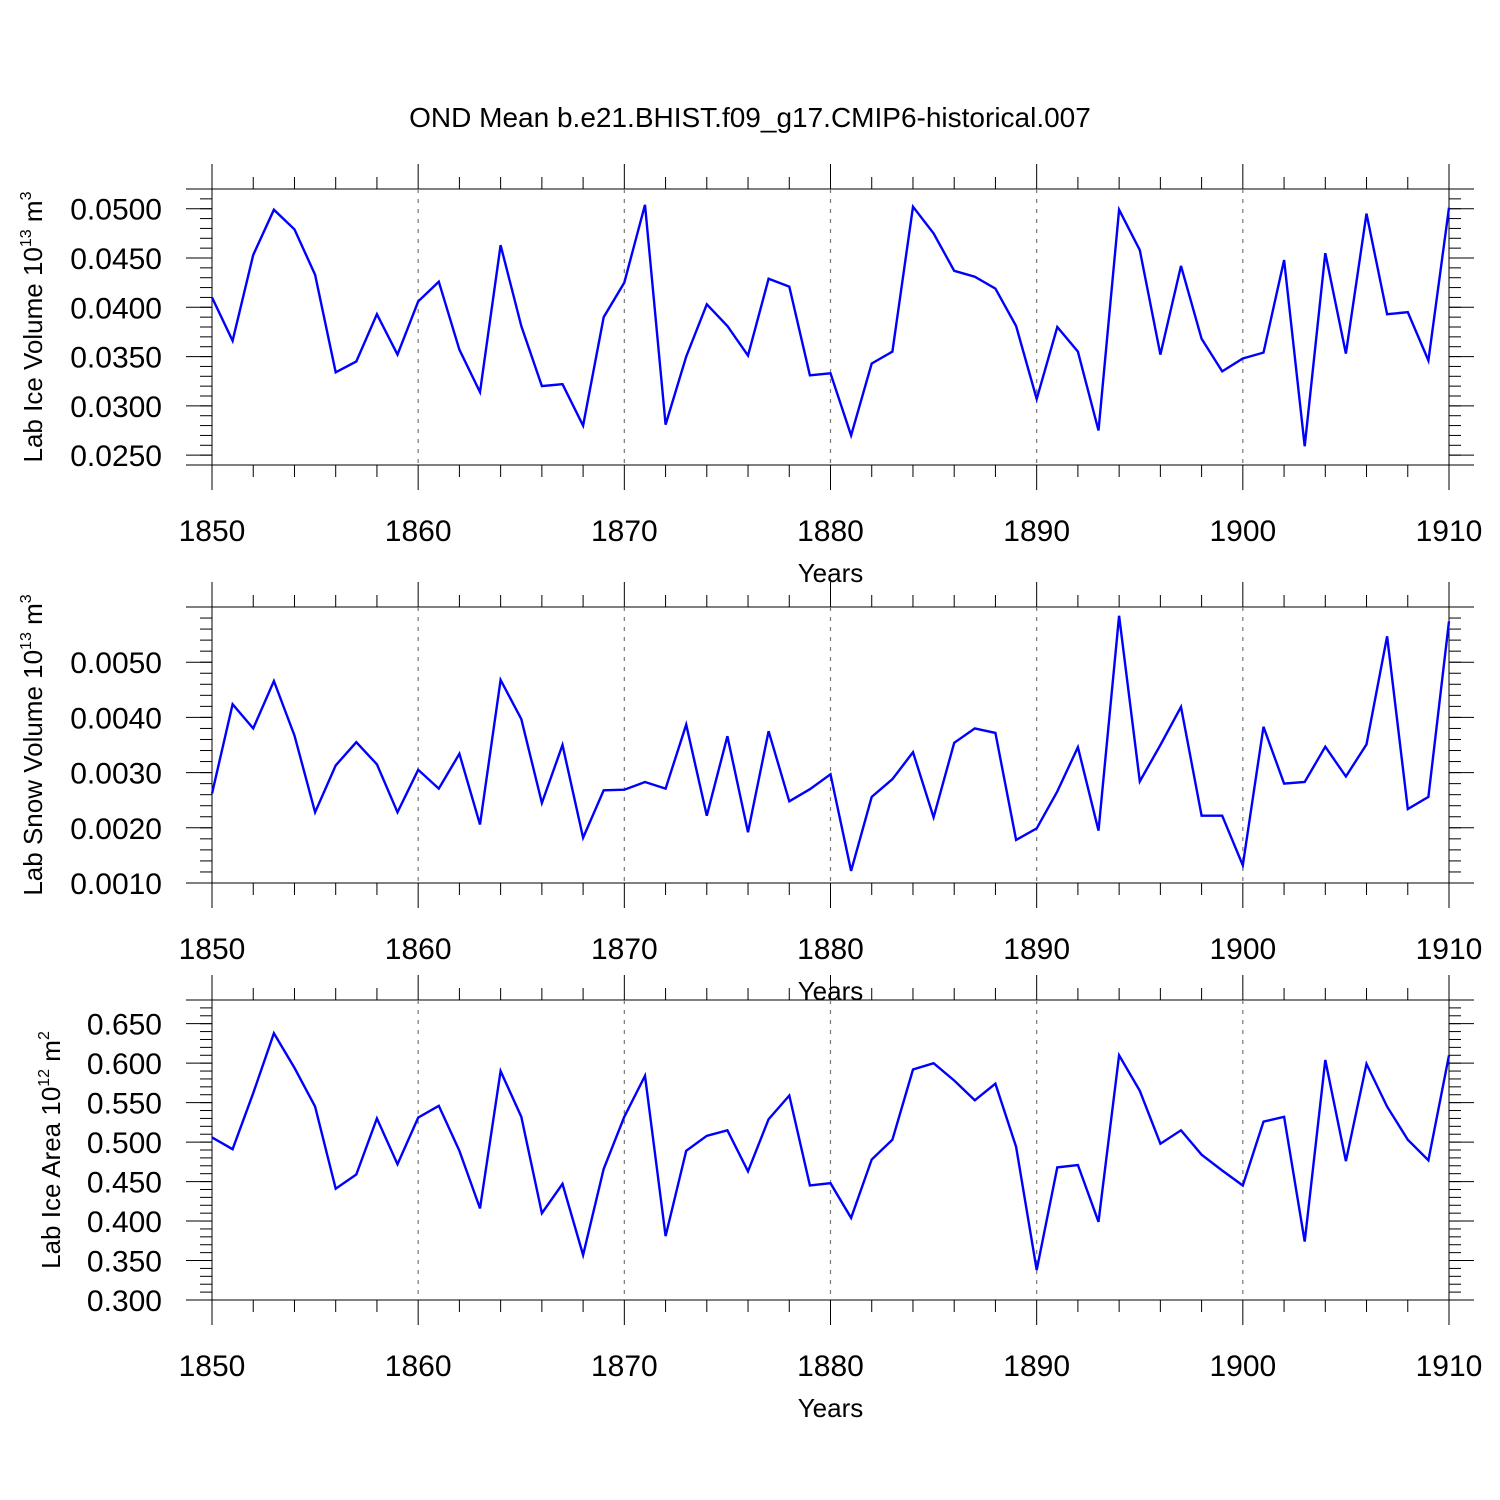 This screenshot has width=1500, height=1500. I want to click on y-tick-label: 0.300, so click(124, 1301).